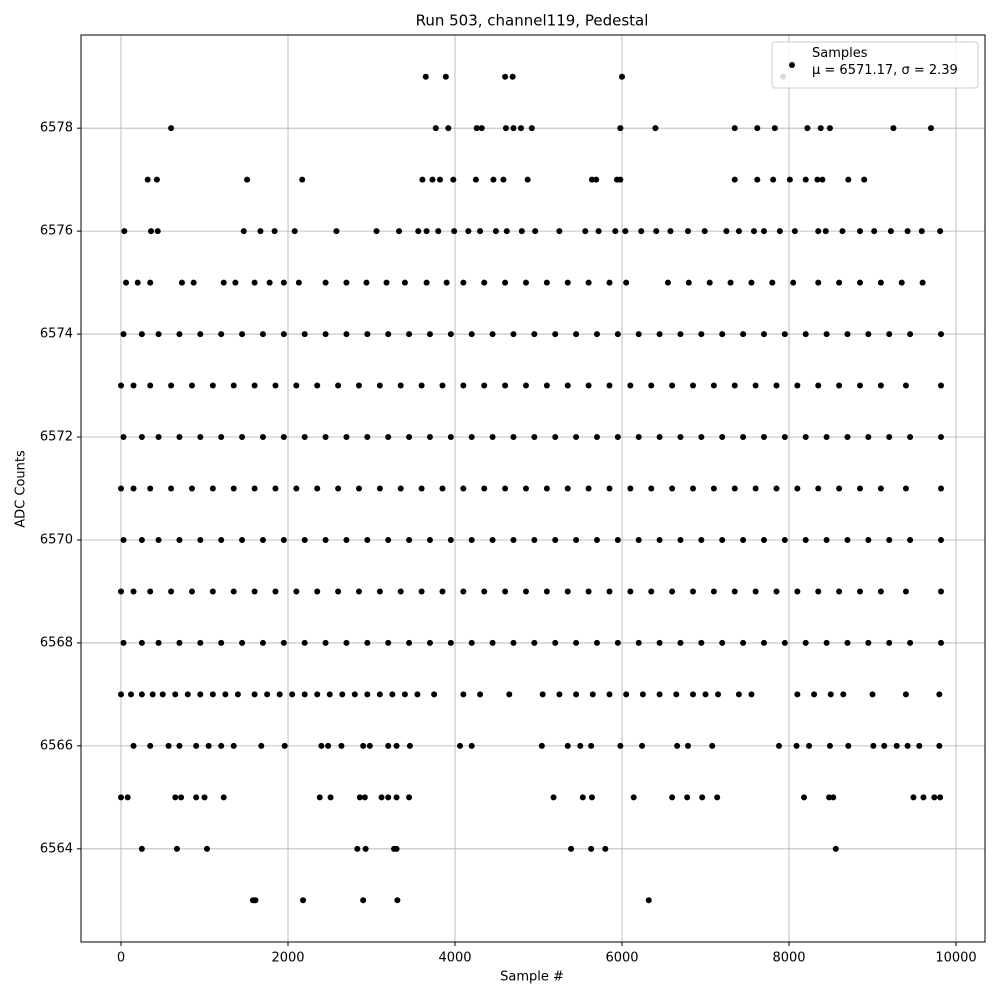 The width and height of the screenshot is (1000, 1000). I want to click on x-tick-label: 4000, so click(454, 958).